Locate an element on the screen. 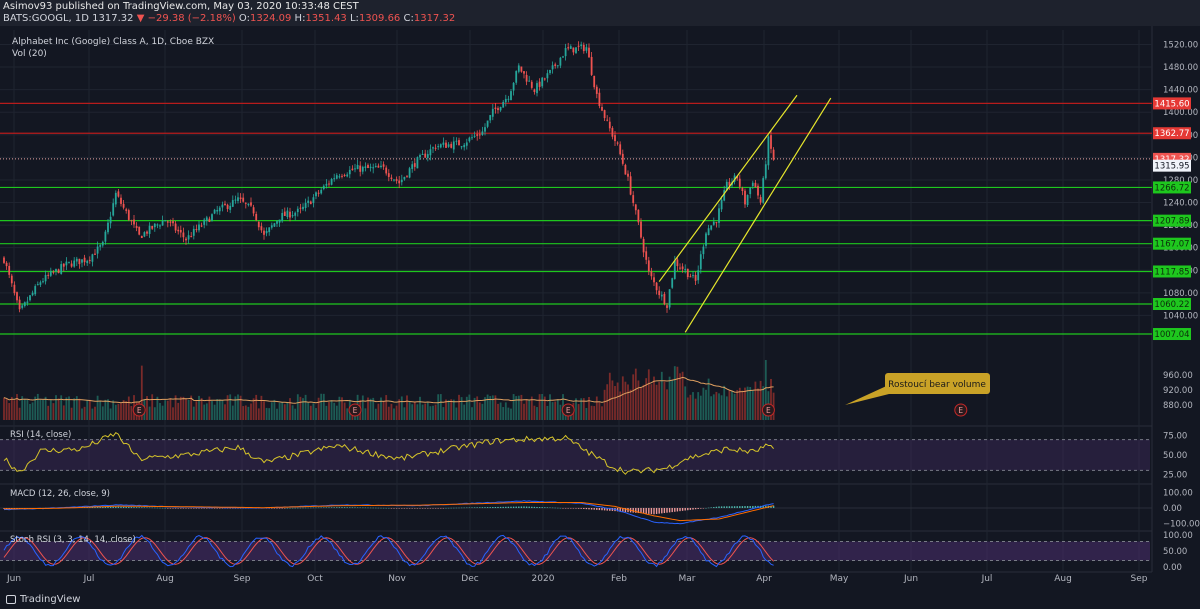 The height and width of the screenshot is (609, 1200). x-tick-label: Jul is located at coordinates (89, 579).